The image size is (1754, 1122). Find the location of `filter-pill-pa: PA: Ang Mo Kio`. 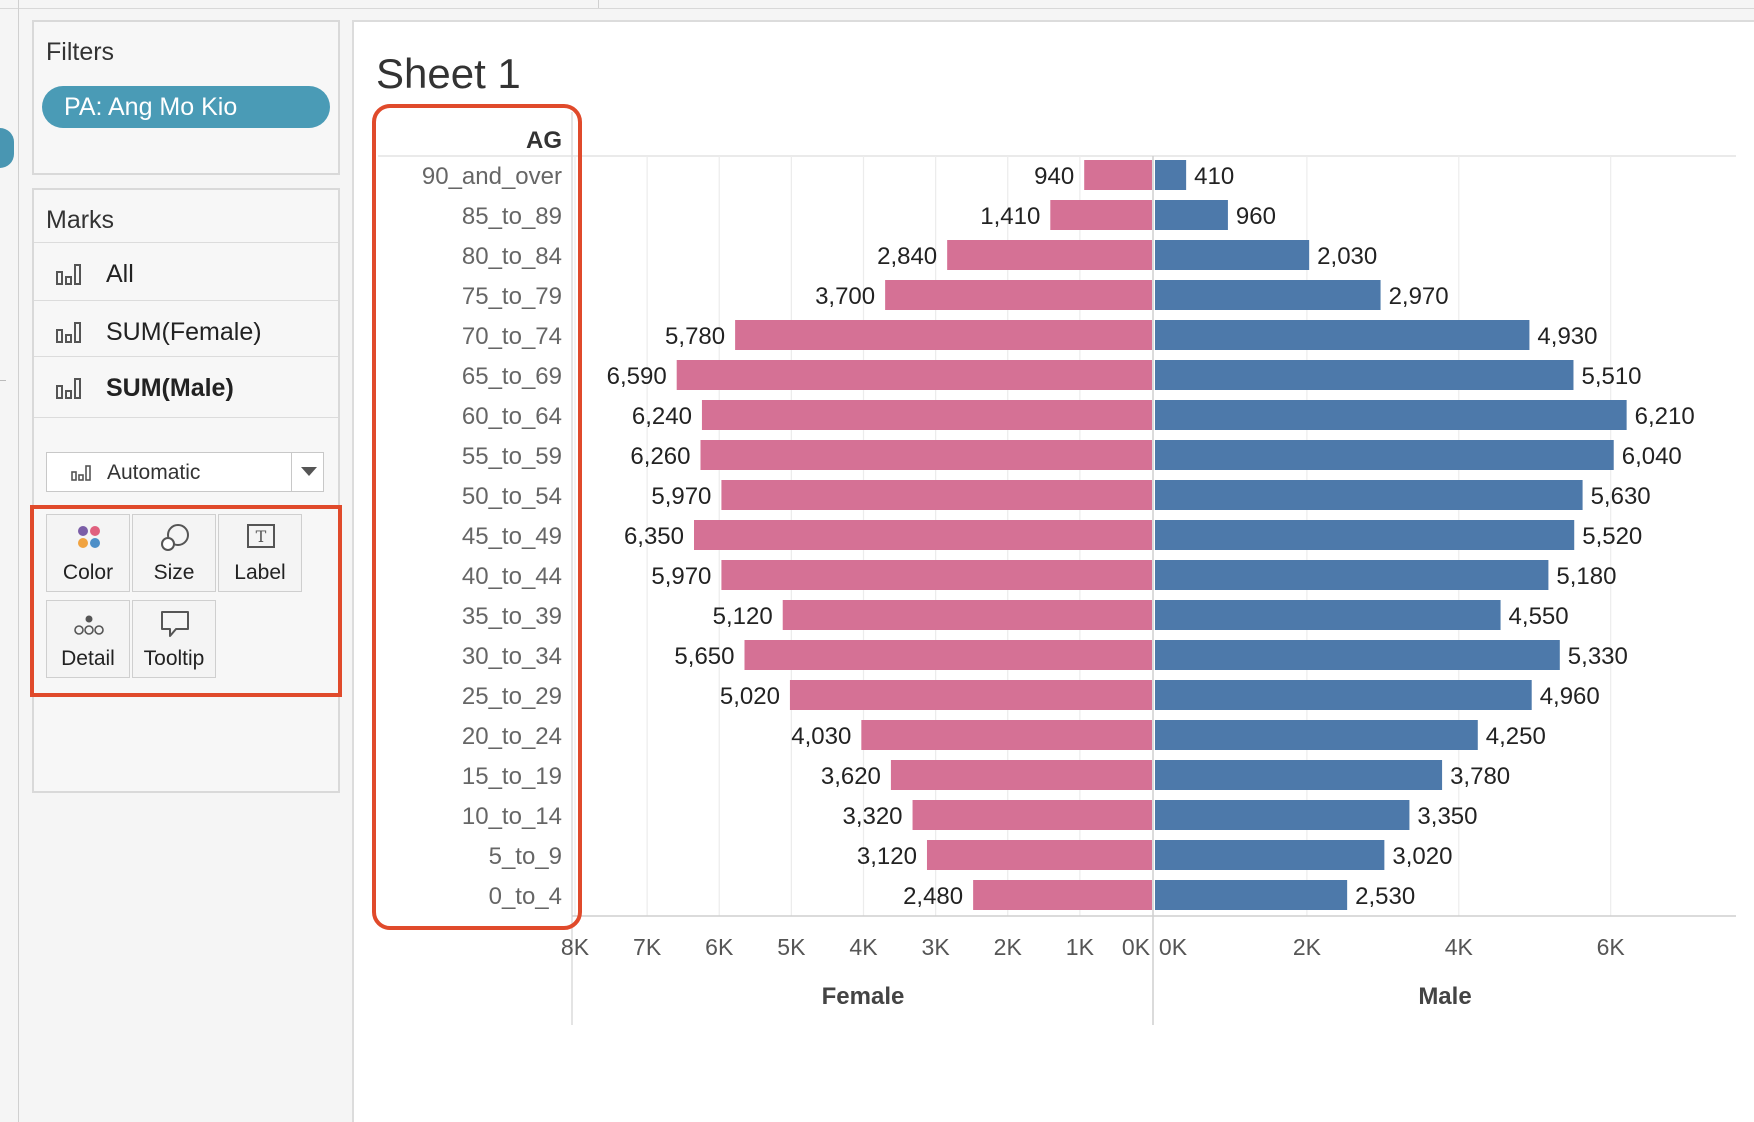

filter-pill-pa: PA: Ang Mo Kio is located at coordinates (186, 107).